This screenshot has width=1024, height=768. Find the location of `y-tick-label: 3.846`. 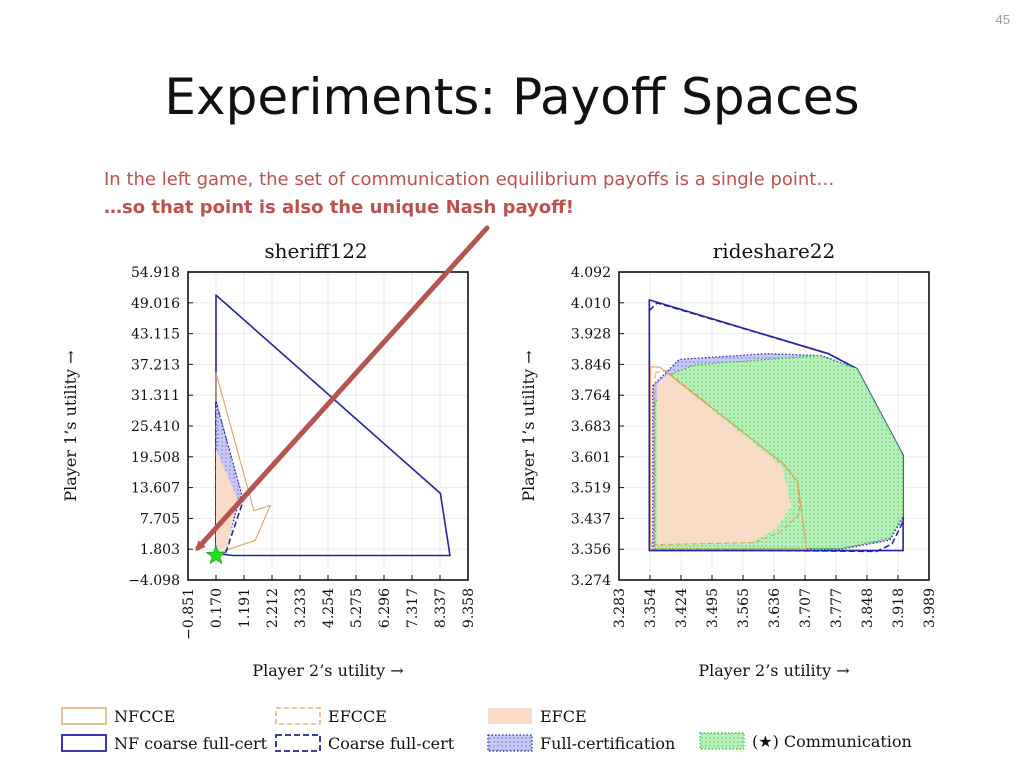

y-tick-label: 3.846 is located at coordinates (591, 365).